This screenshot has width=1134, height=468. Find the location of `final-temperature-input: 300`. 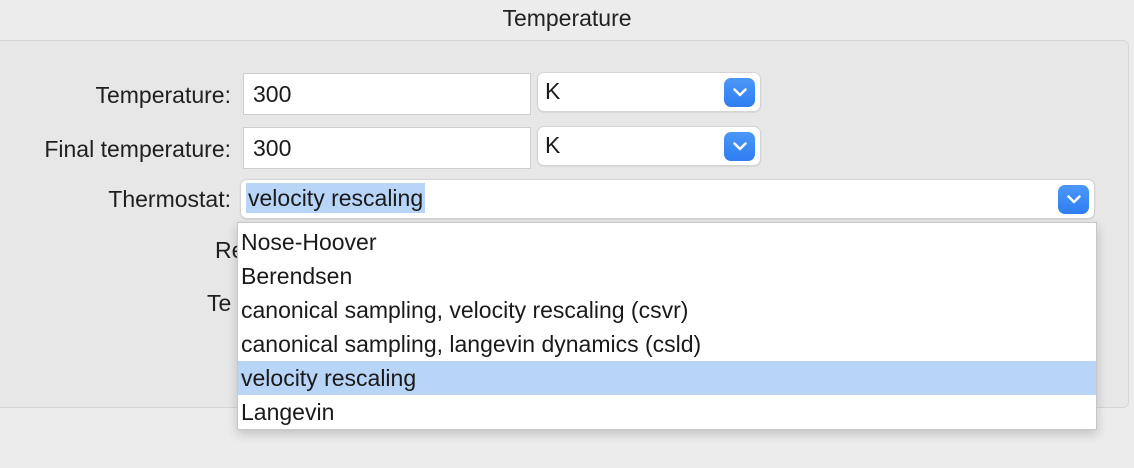

final-temperature-input: 300 is located at coordinates (387, 148).